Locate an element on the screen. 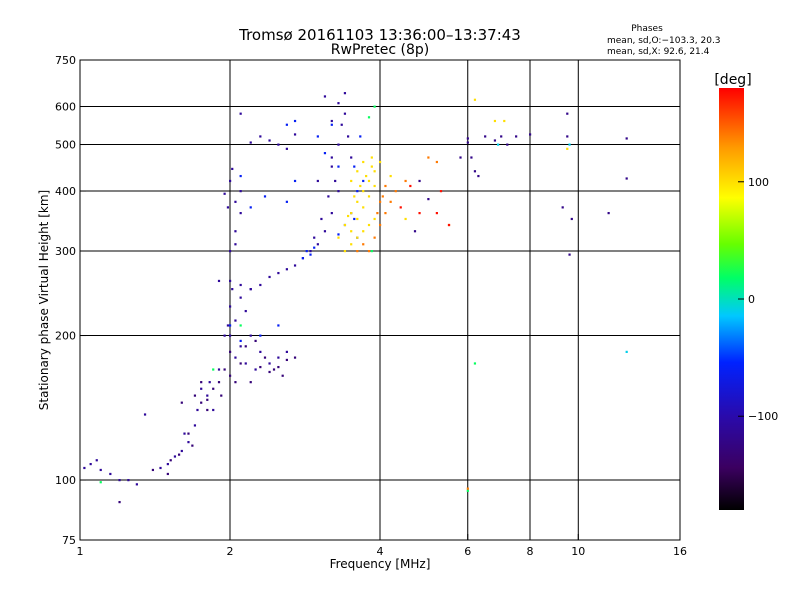 This screenshot has height=600, width=800. colorbar-tick-label: 100 is located at coordinates (758, 182).